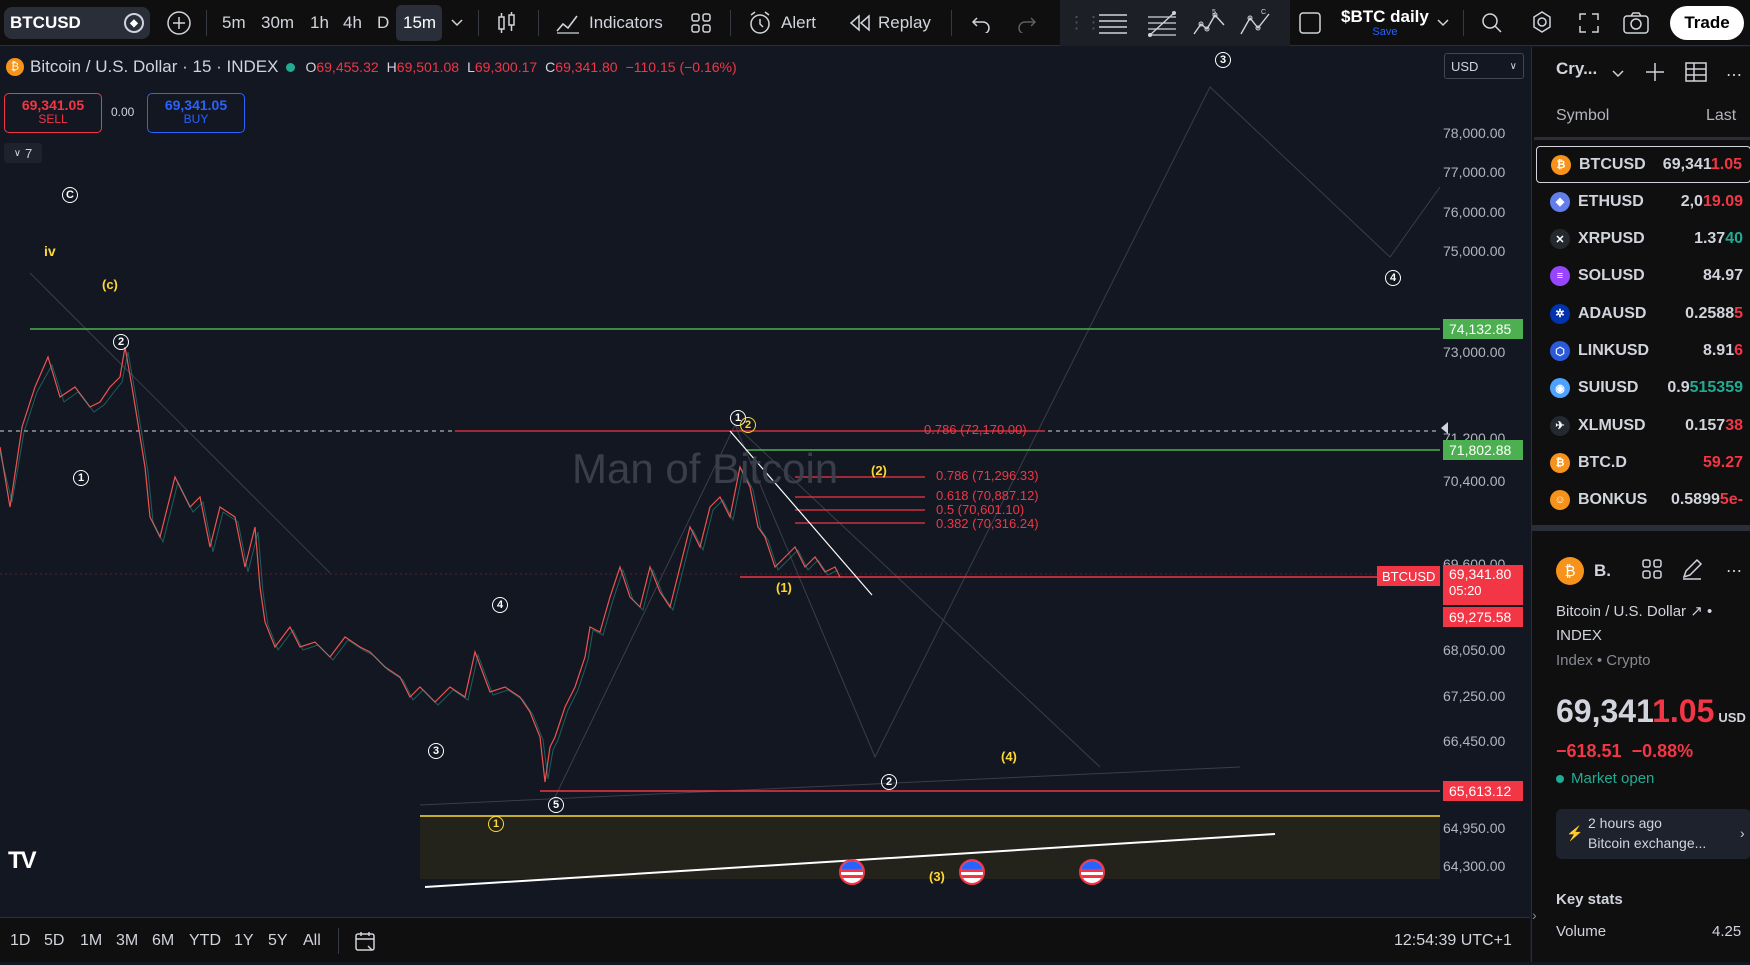 The height and width of the screenshot is (965, 1750). I want to click on wave-label-2-paren: (2), so click(879, 470).